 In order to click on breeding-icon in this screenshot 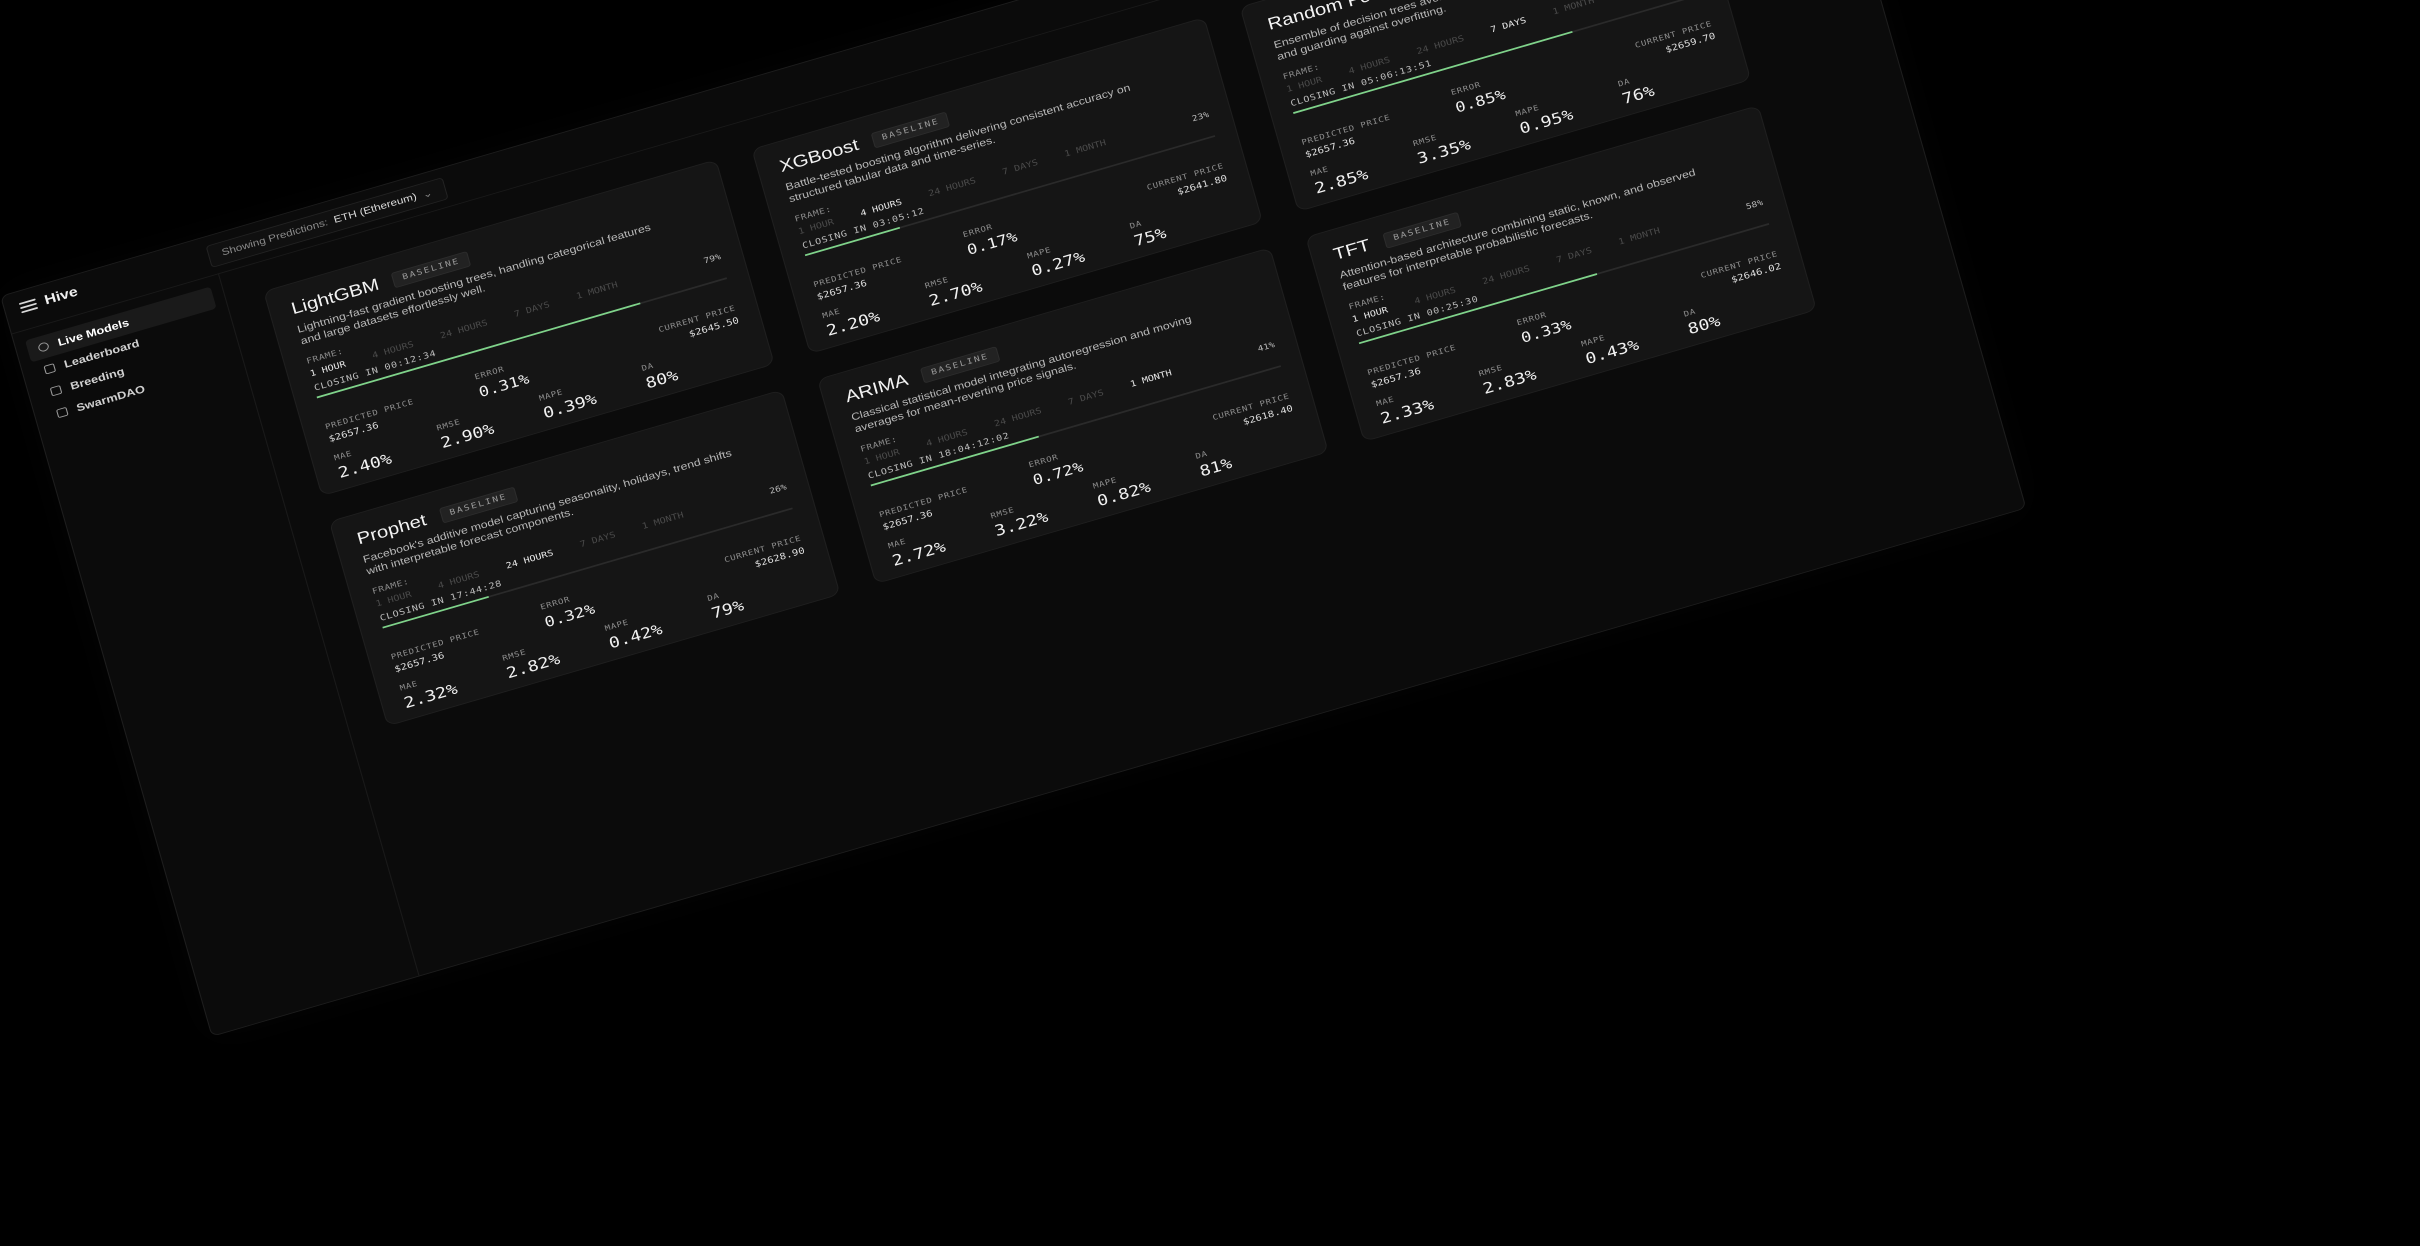, I will do `click(56, 390)`.